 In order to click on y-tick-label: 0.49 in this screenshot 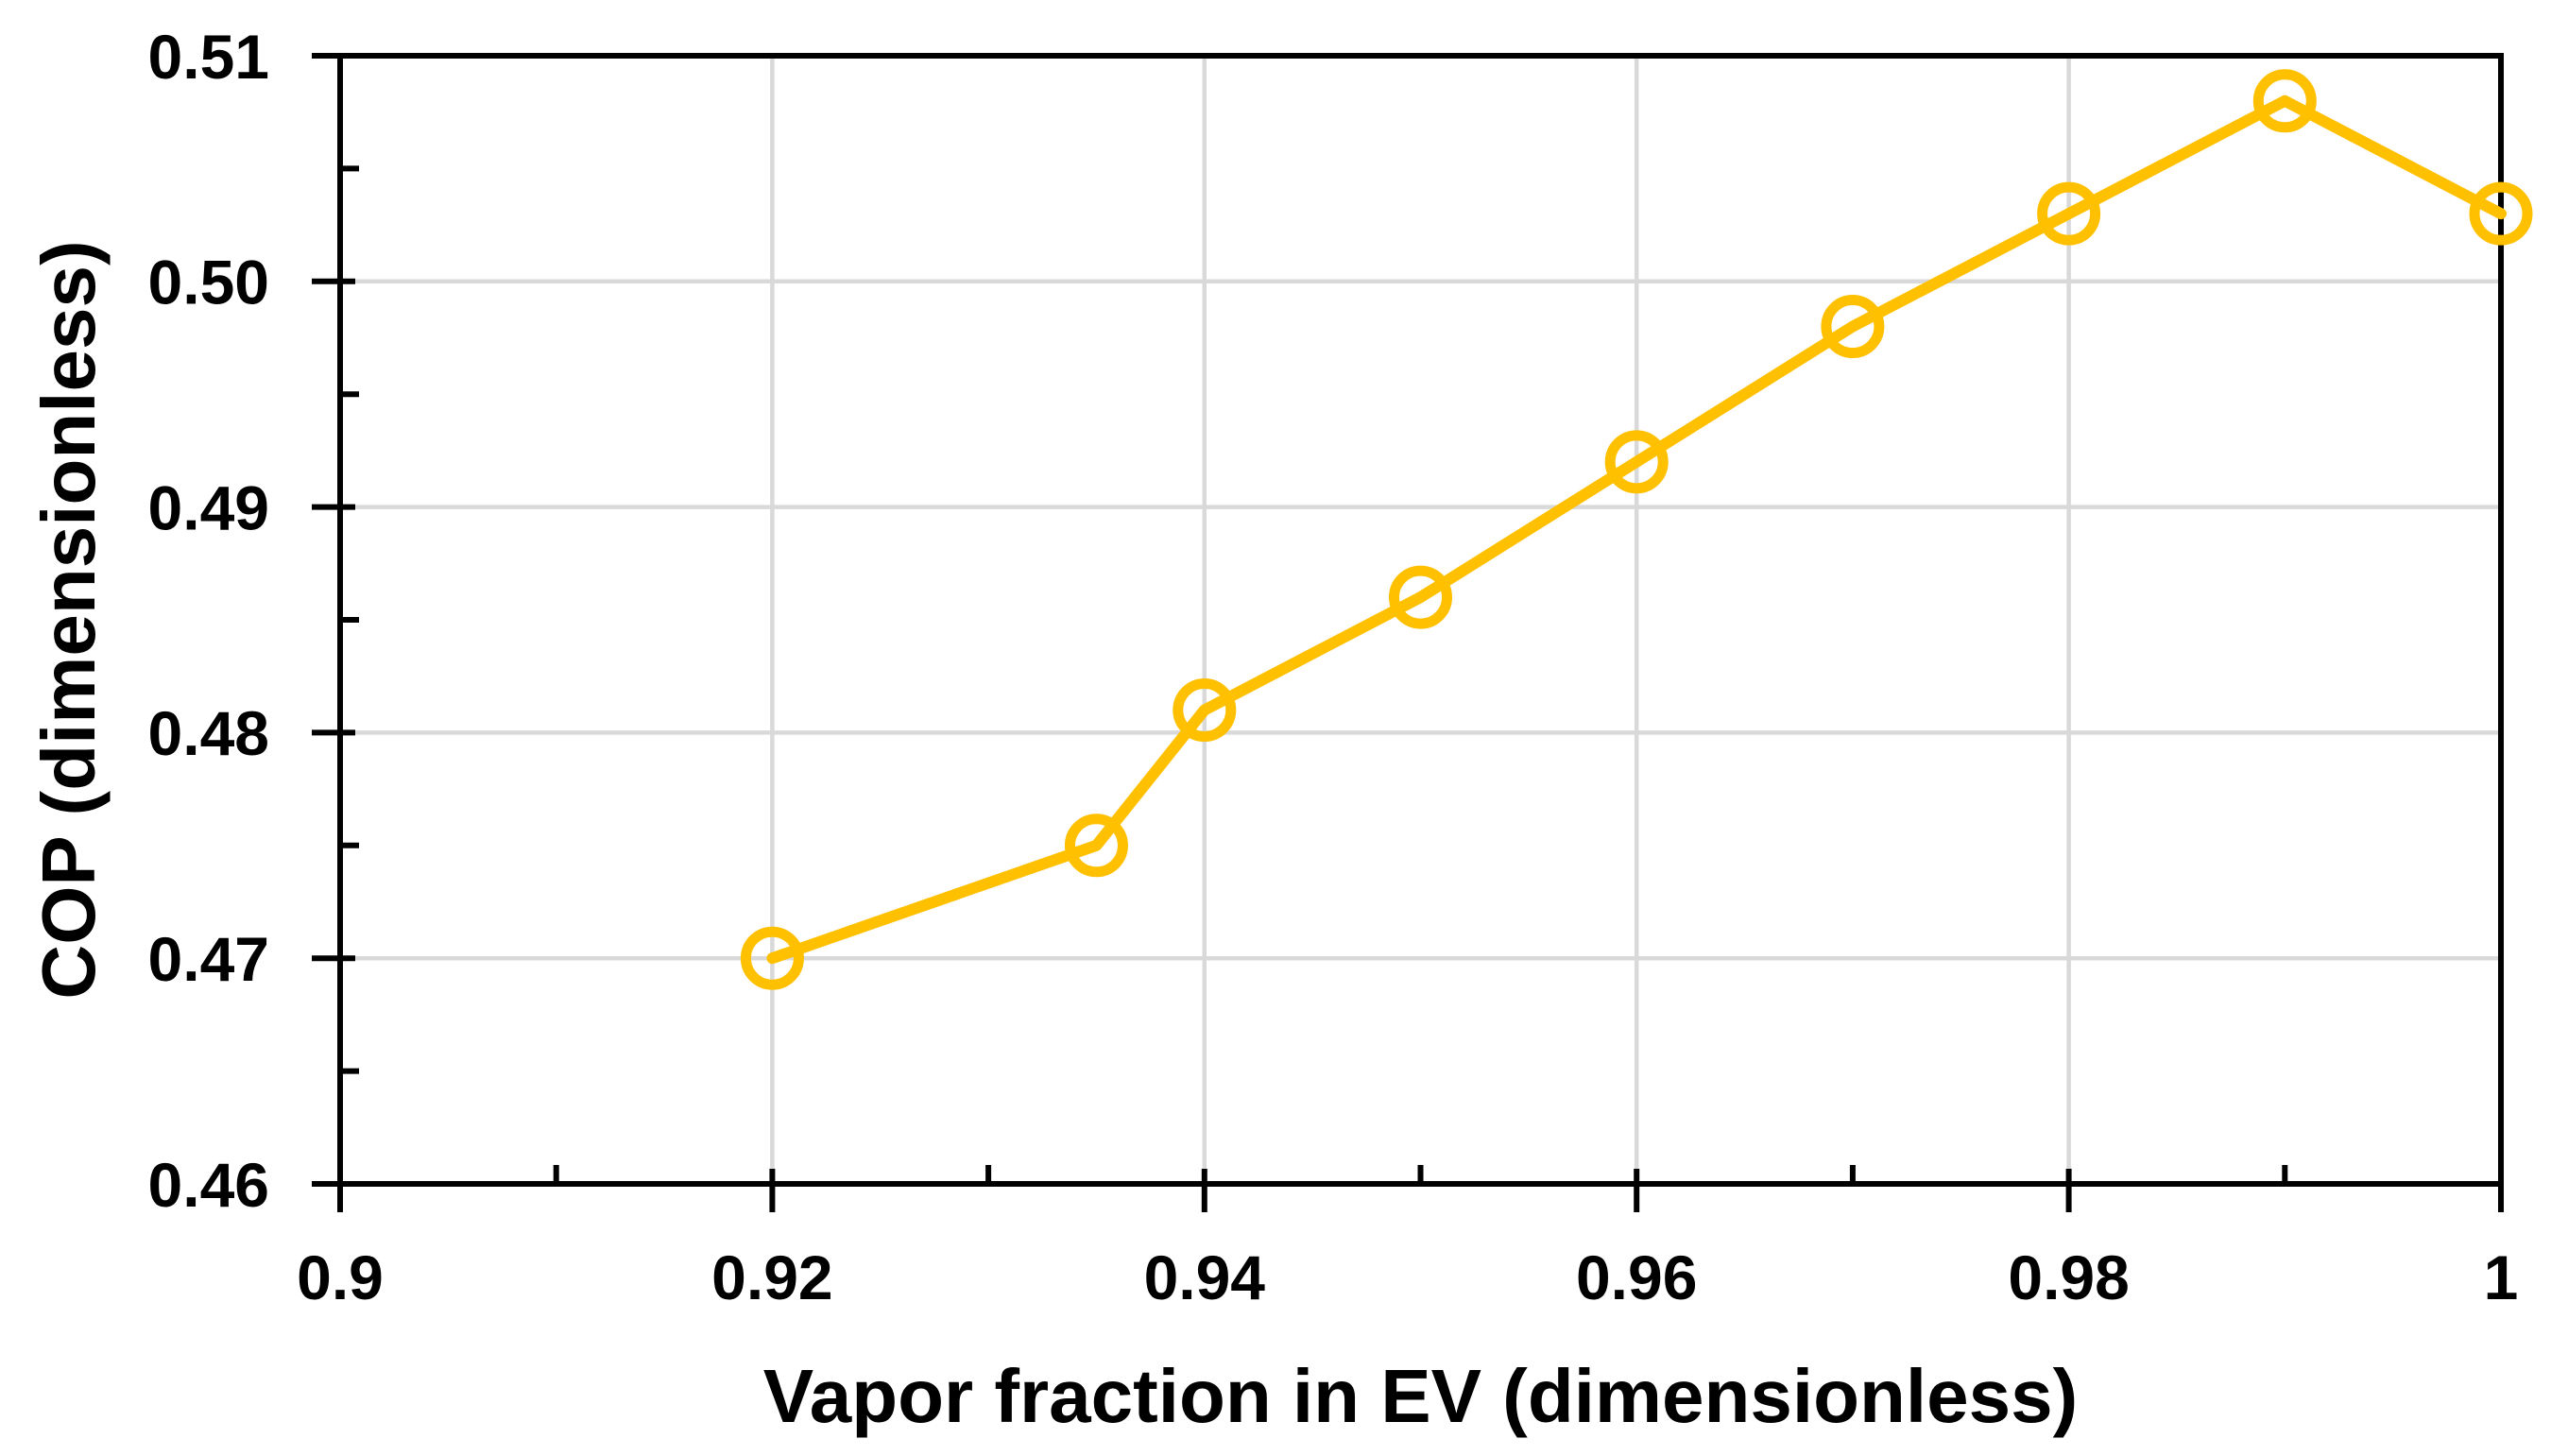, I will do `click(208, 507)`.